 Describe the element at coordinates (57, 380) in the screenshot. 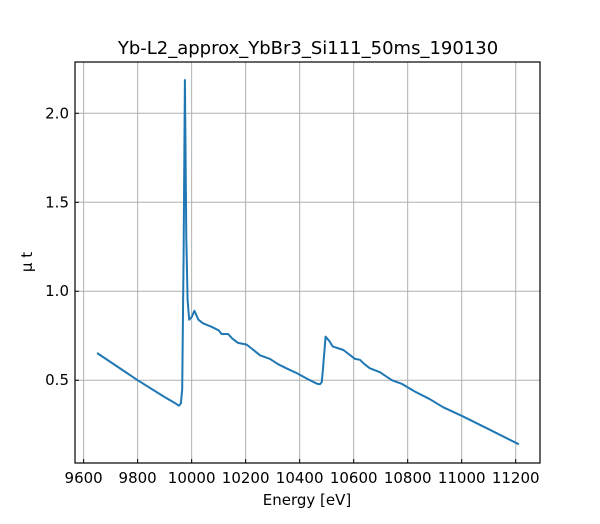

I see `y-tick-label: 0.5` at that location.